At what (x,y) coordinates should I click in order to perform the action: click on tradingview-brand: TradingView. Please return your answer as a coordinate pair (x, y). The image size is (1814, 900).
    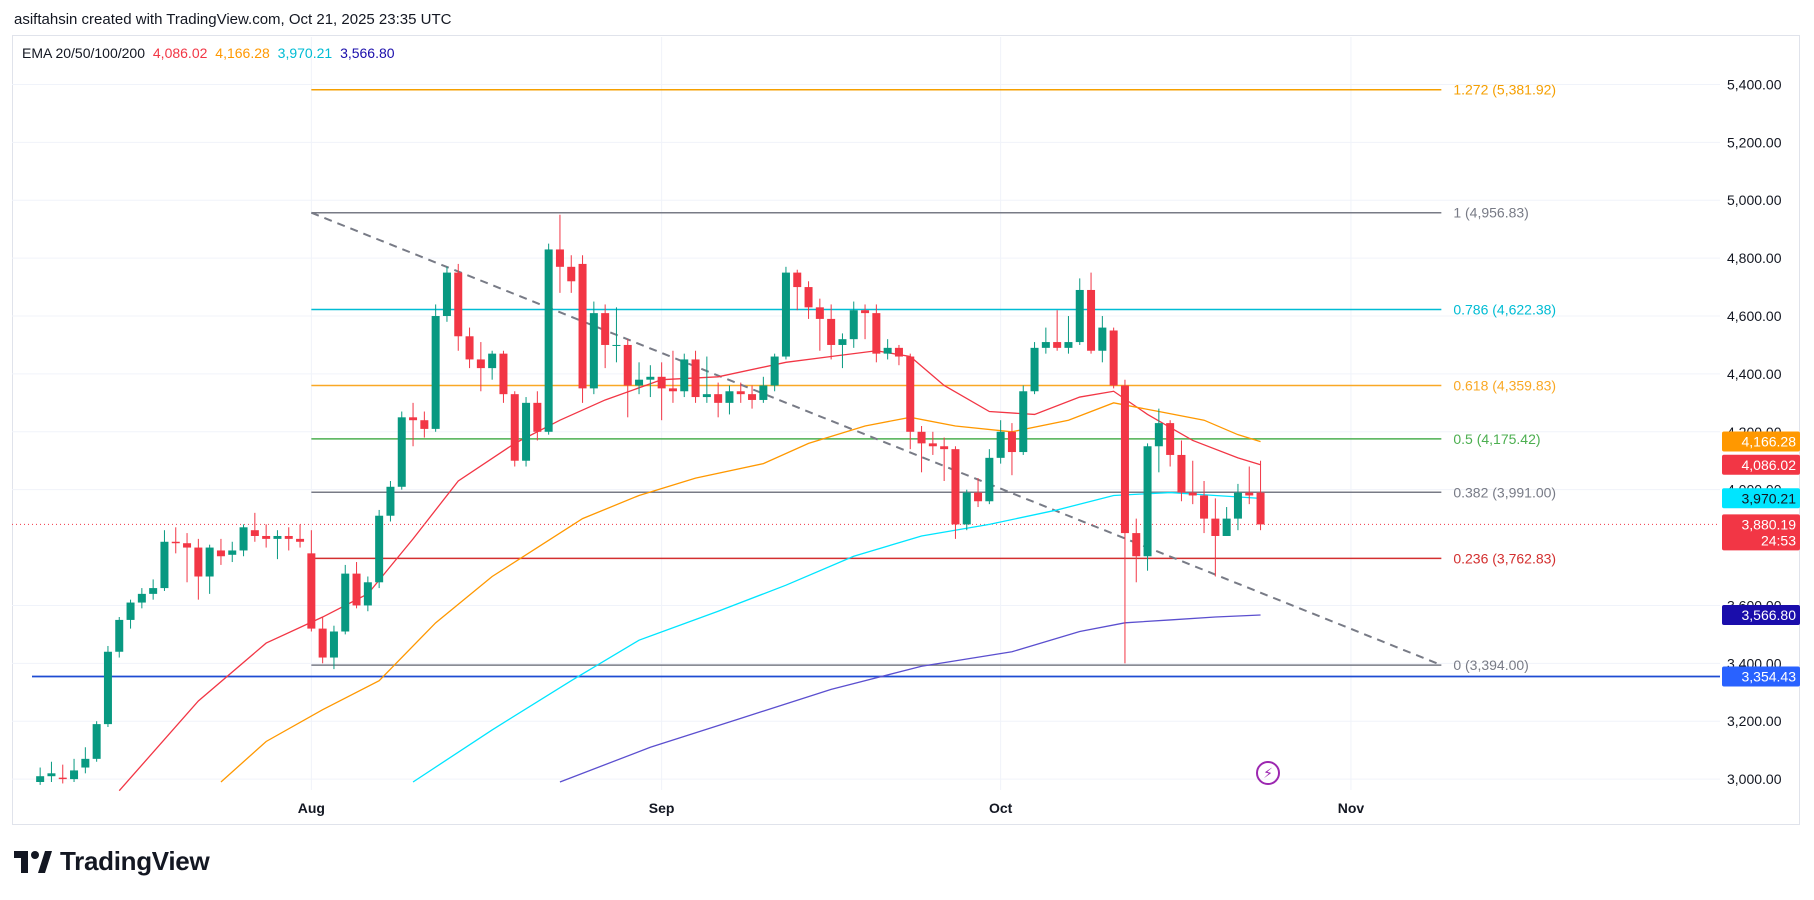
    Looking at the image, I should click on (135, 861).